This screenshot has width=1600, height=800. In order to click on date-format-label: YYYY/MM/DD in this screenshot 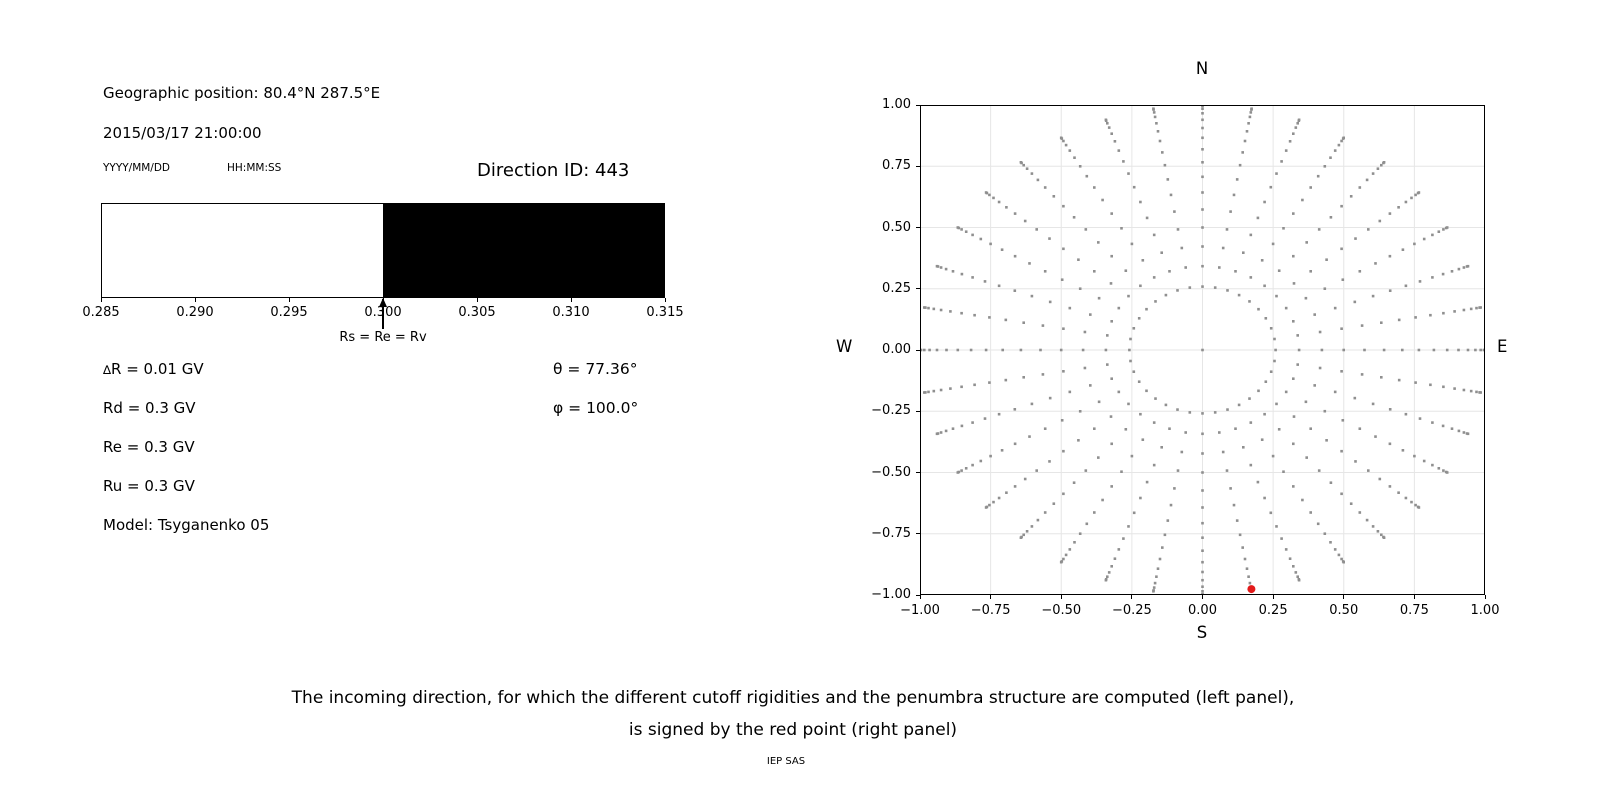, I will do `click(137, 168)`.